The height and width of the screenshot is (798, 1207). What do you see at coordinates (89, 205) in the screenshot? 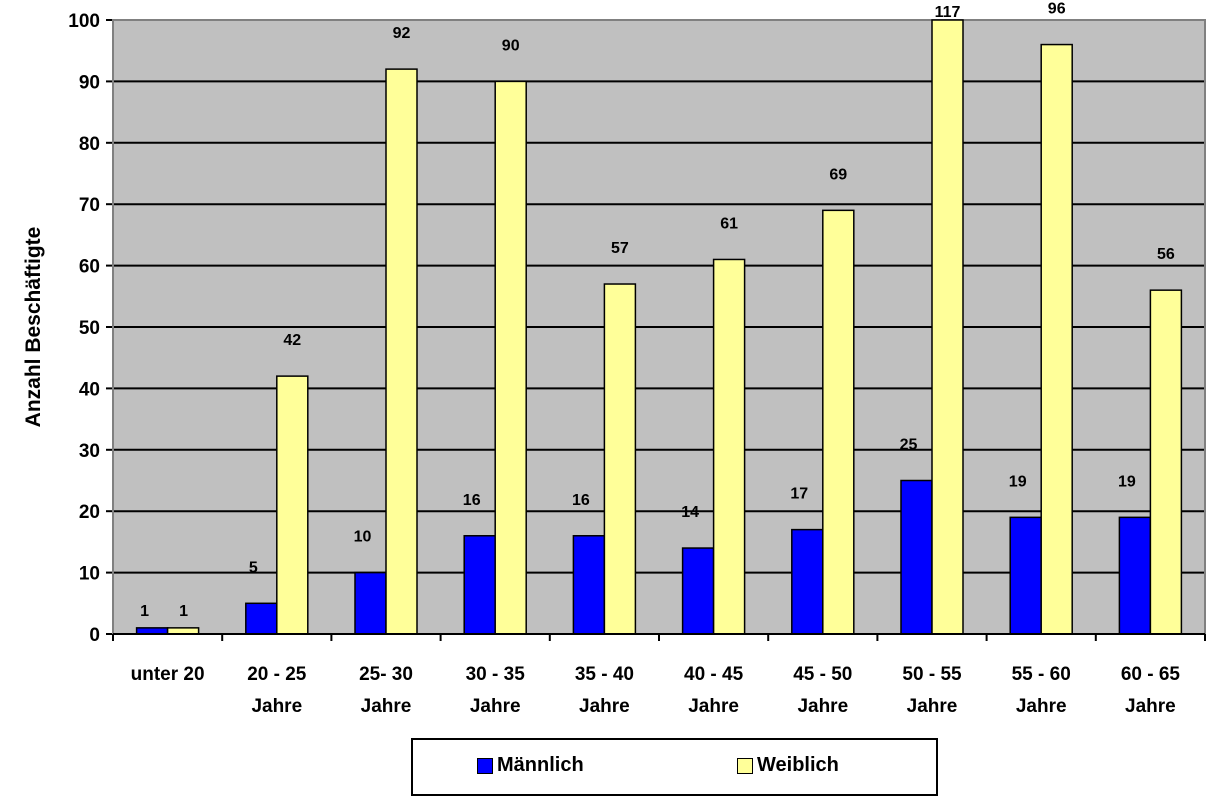
I see `y-tick-label: 70` at bounding box center [89, 205].